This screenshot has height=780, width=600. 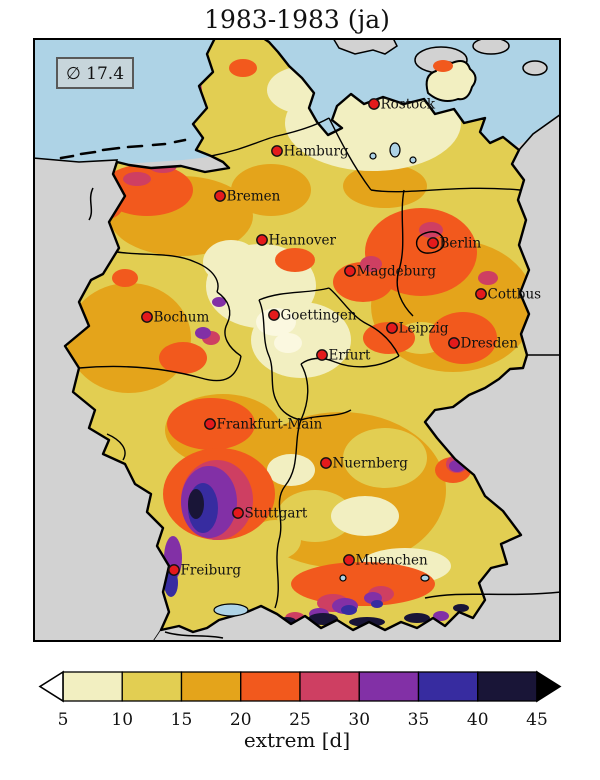 I want to click on frisian-islands, so click(x=123, y=149).